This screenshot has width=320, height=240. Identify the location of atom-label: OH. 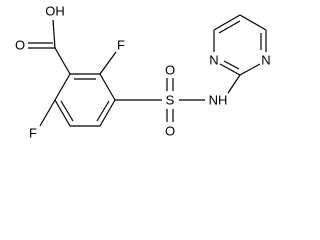
(55, 11).